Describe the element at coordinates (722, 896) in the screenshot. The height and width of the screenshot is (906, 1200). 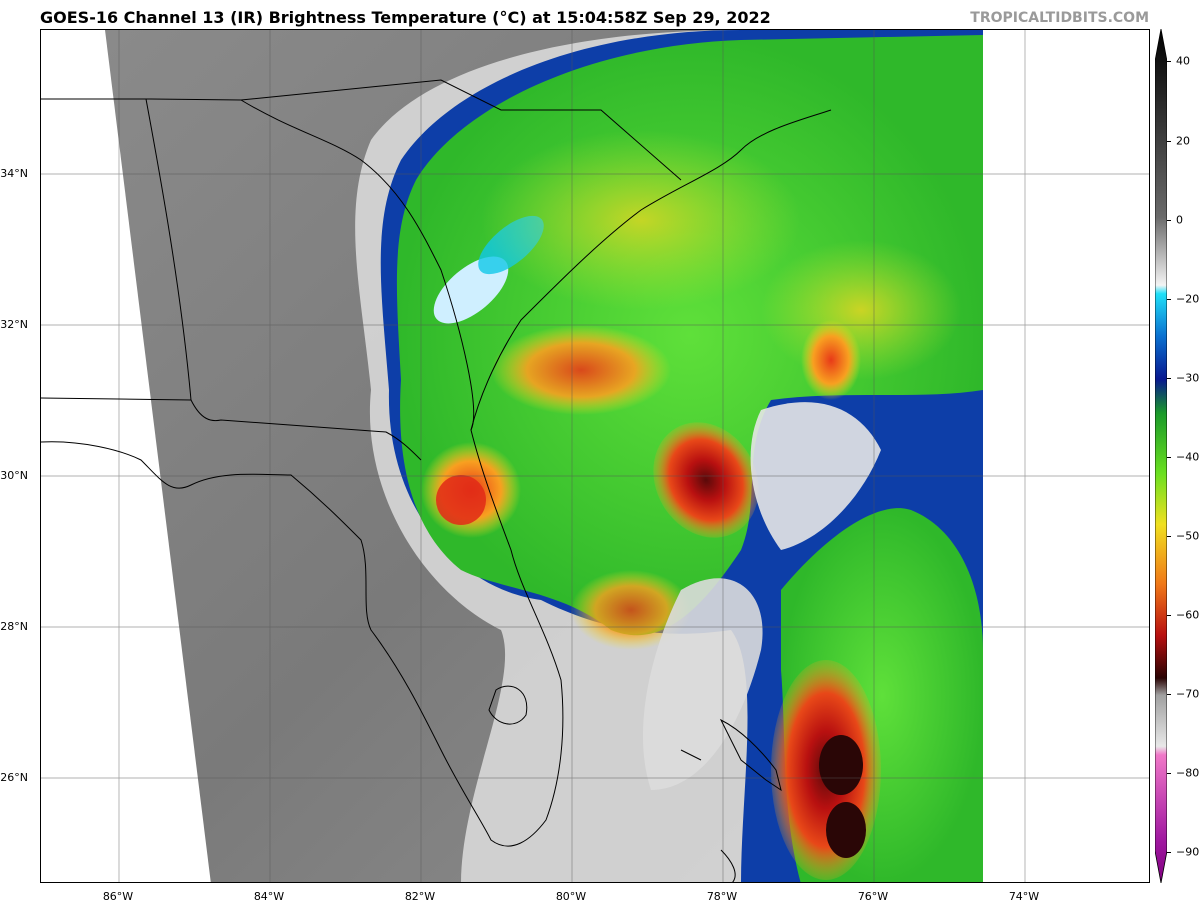
I see `lon-label: 78°W` at that location.